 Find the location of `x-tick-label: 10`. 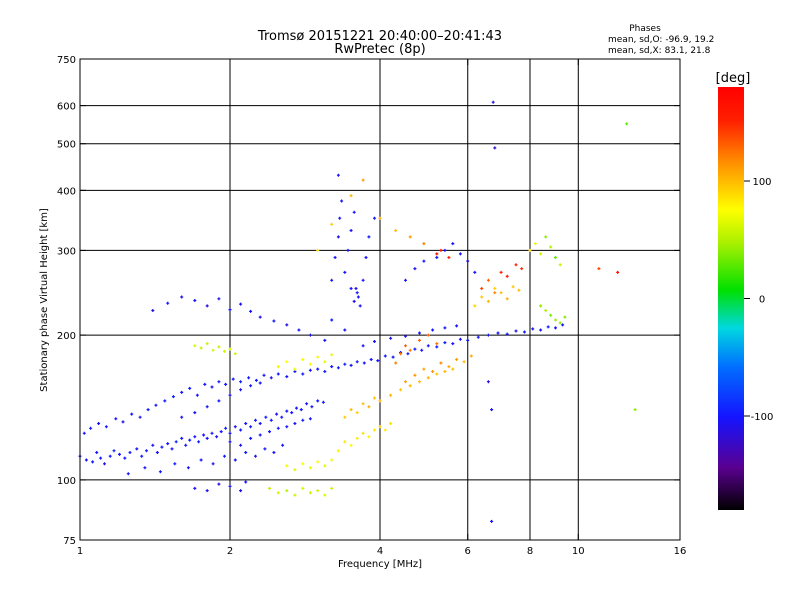

x-tick-label: 10 is located at coordinates (578, 551).